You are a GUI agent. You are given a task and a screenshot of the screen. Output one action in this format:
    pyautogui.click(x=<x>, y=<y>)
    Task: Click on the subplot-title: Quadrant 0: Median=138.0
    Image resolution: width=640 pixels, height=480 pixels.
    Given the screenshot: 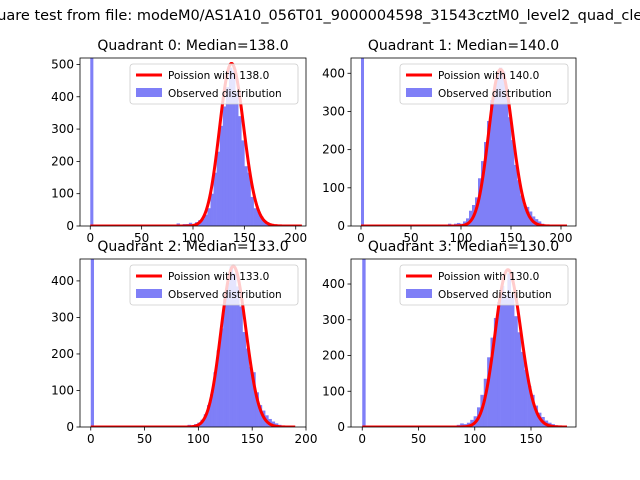 What is the action you would take?
    pyautogui.click(x=192, y=46)
    